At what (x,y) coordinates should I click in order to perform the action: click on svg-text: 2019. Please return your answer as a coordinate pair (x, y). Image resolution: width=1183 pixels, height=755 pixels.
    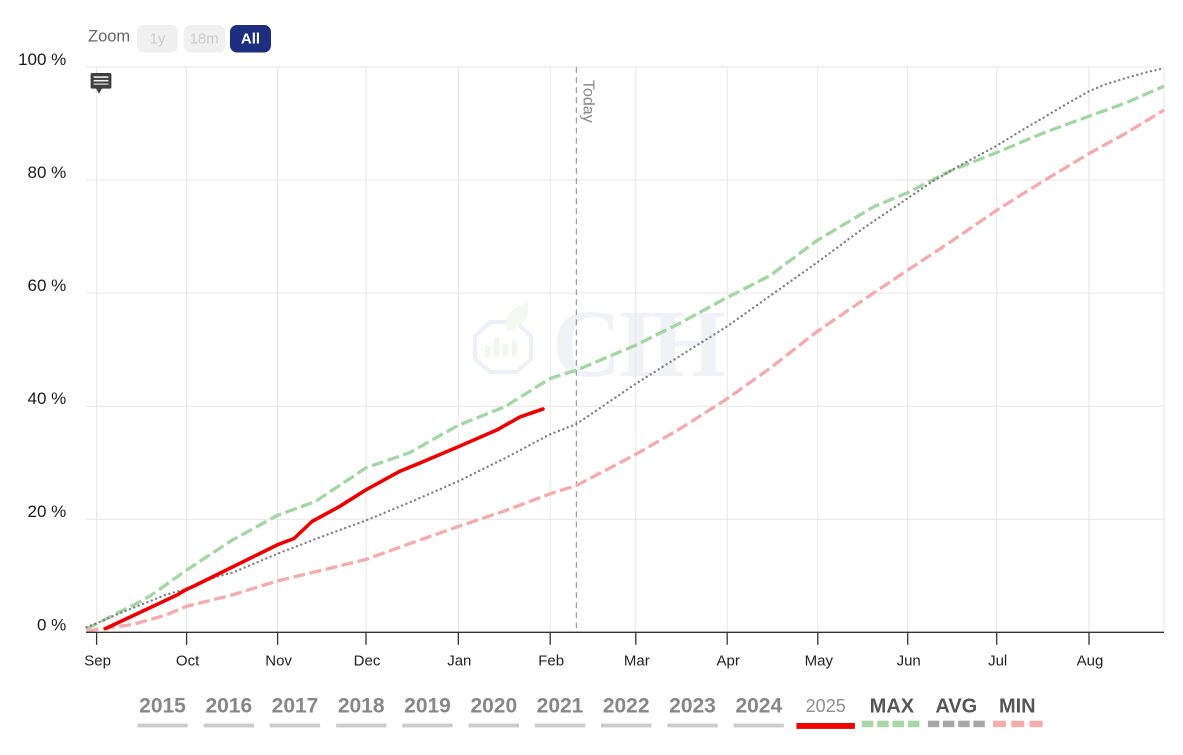
    Looking at the image, I should click on (427, 706).